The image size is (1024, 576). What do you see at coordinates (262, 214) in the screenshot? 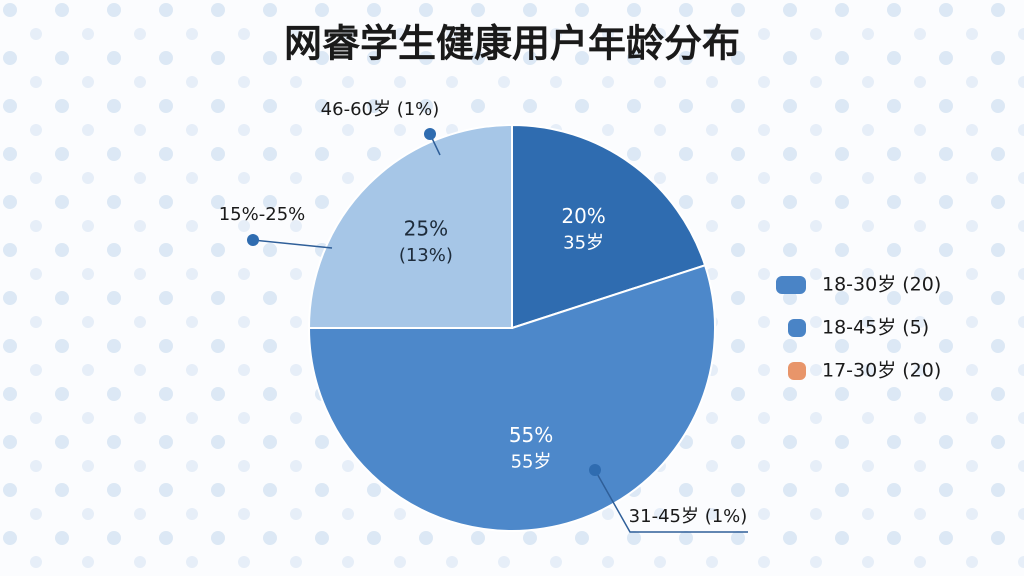
I see `annotation: 15%-25%` at bounding box center [262, 214].